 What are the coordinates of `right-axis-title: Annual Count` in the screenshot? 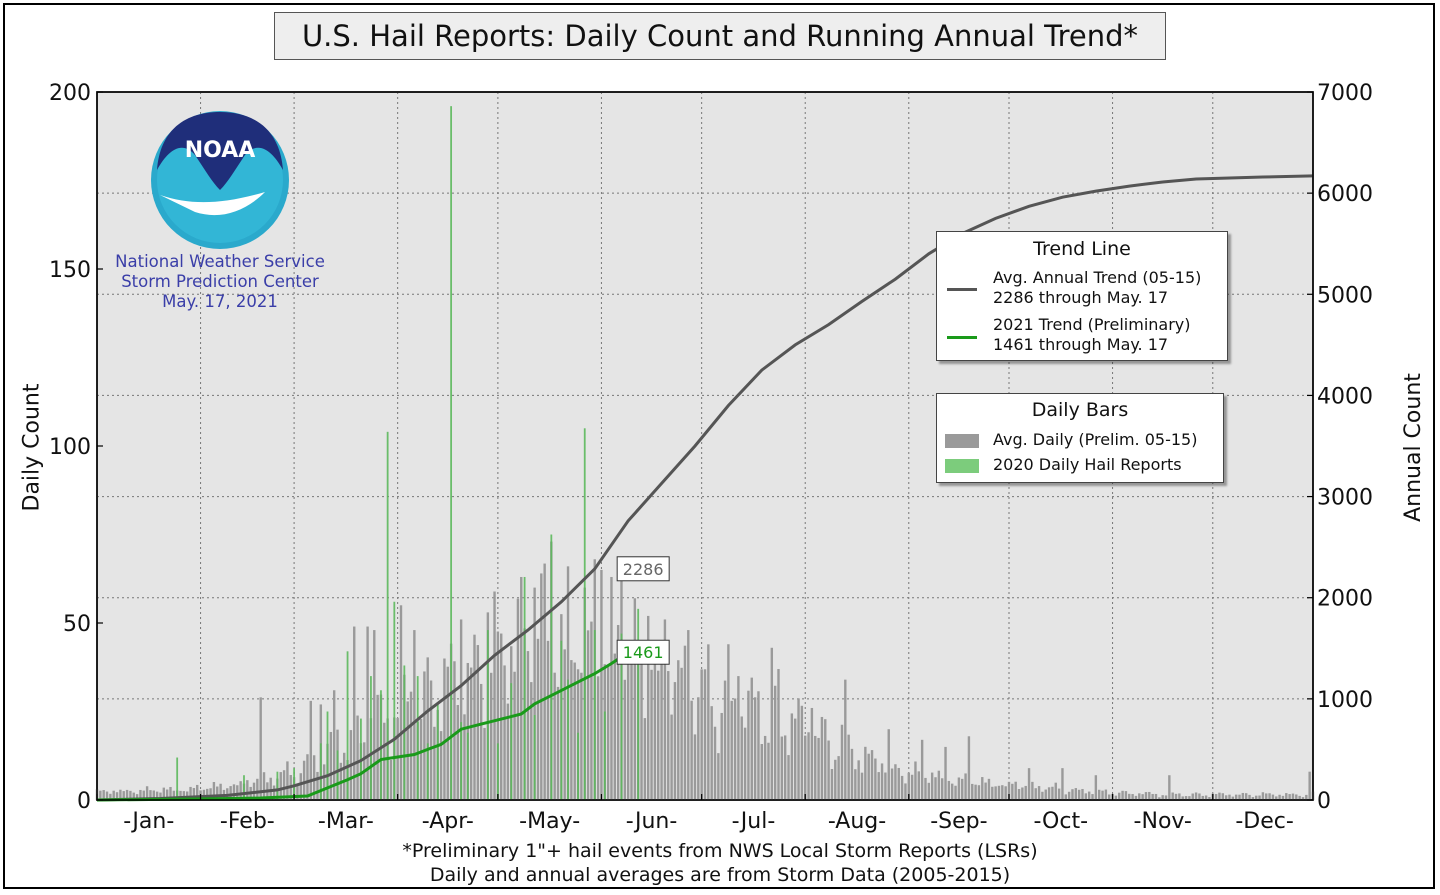 It's located at (1413, 447).